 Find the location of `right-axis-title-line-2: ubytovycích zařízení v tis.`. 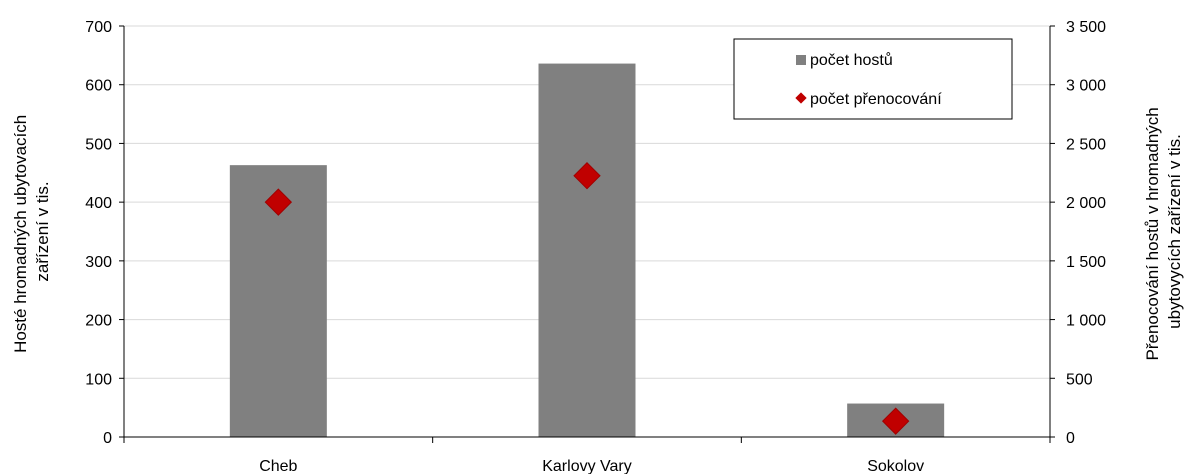

right-axis-title-line-2: ubytovycích zařízení v tis. is located at coordinates (1174, 231).